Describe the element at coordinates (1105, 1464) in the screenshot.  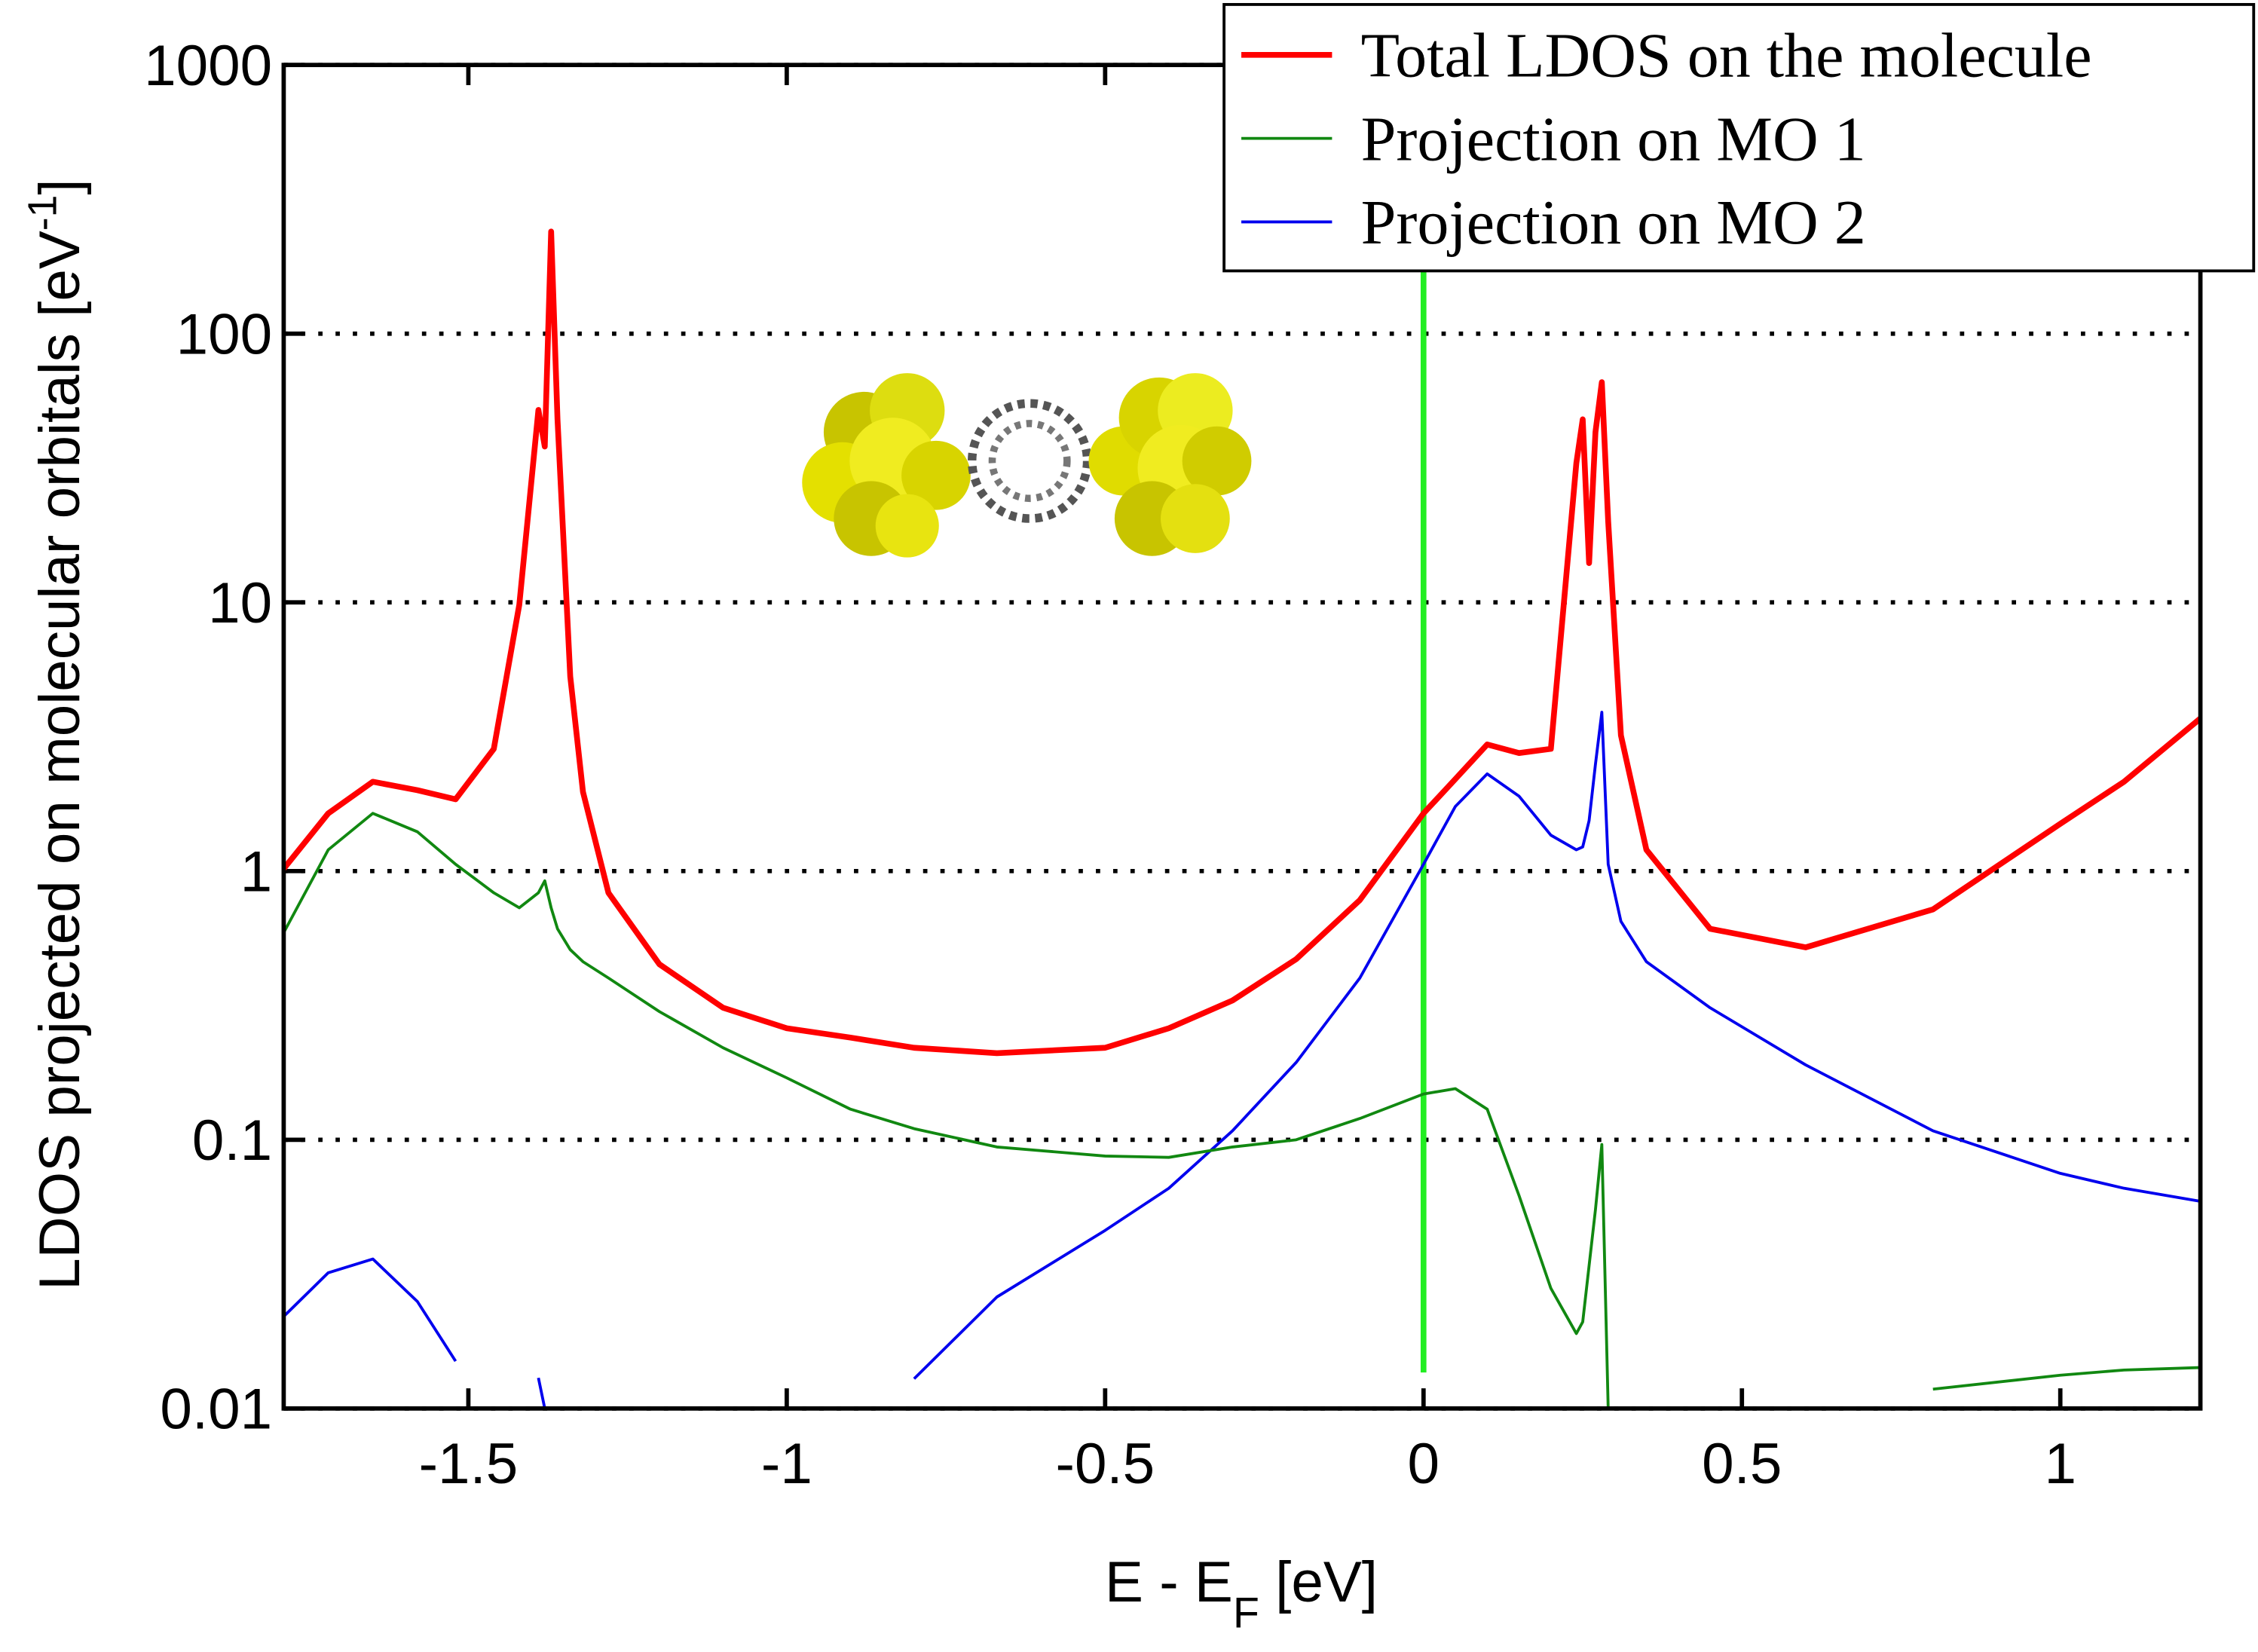
I see `x-tick-label: -0.5` at that location.